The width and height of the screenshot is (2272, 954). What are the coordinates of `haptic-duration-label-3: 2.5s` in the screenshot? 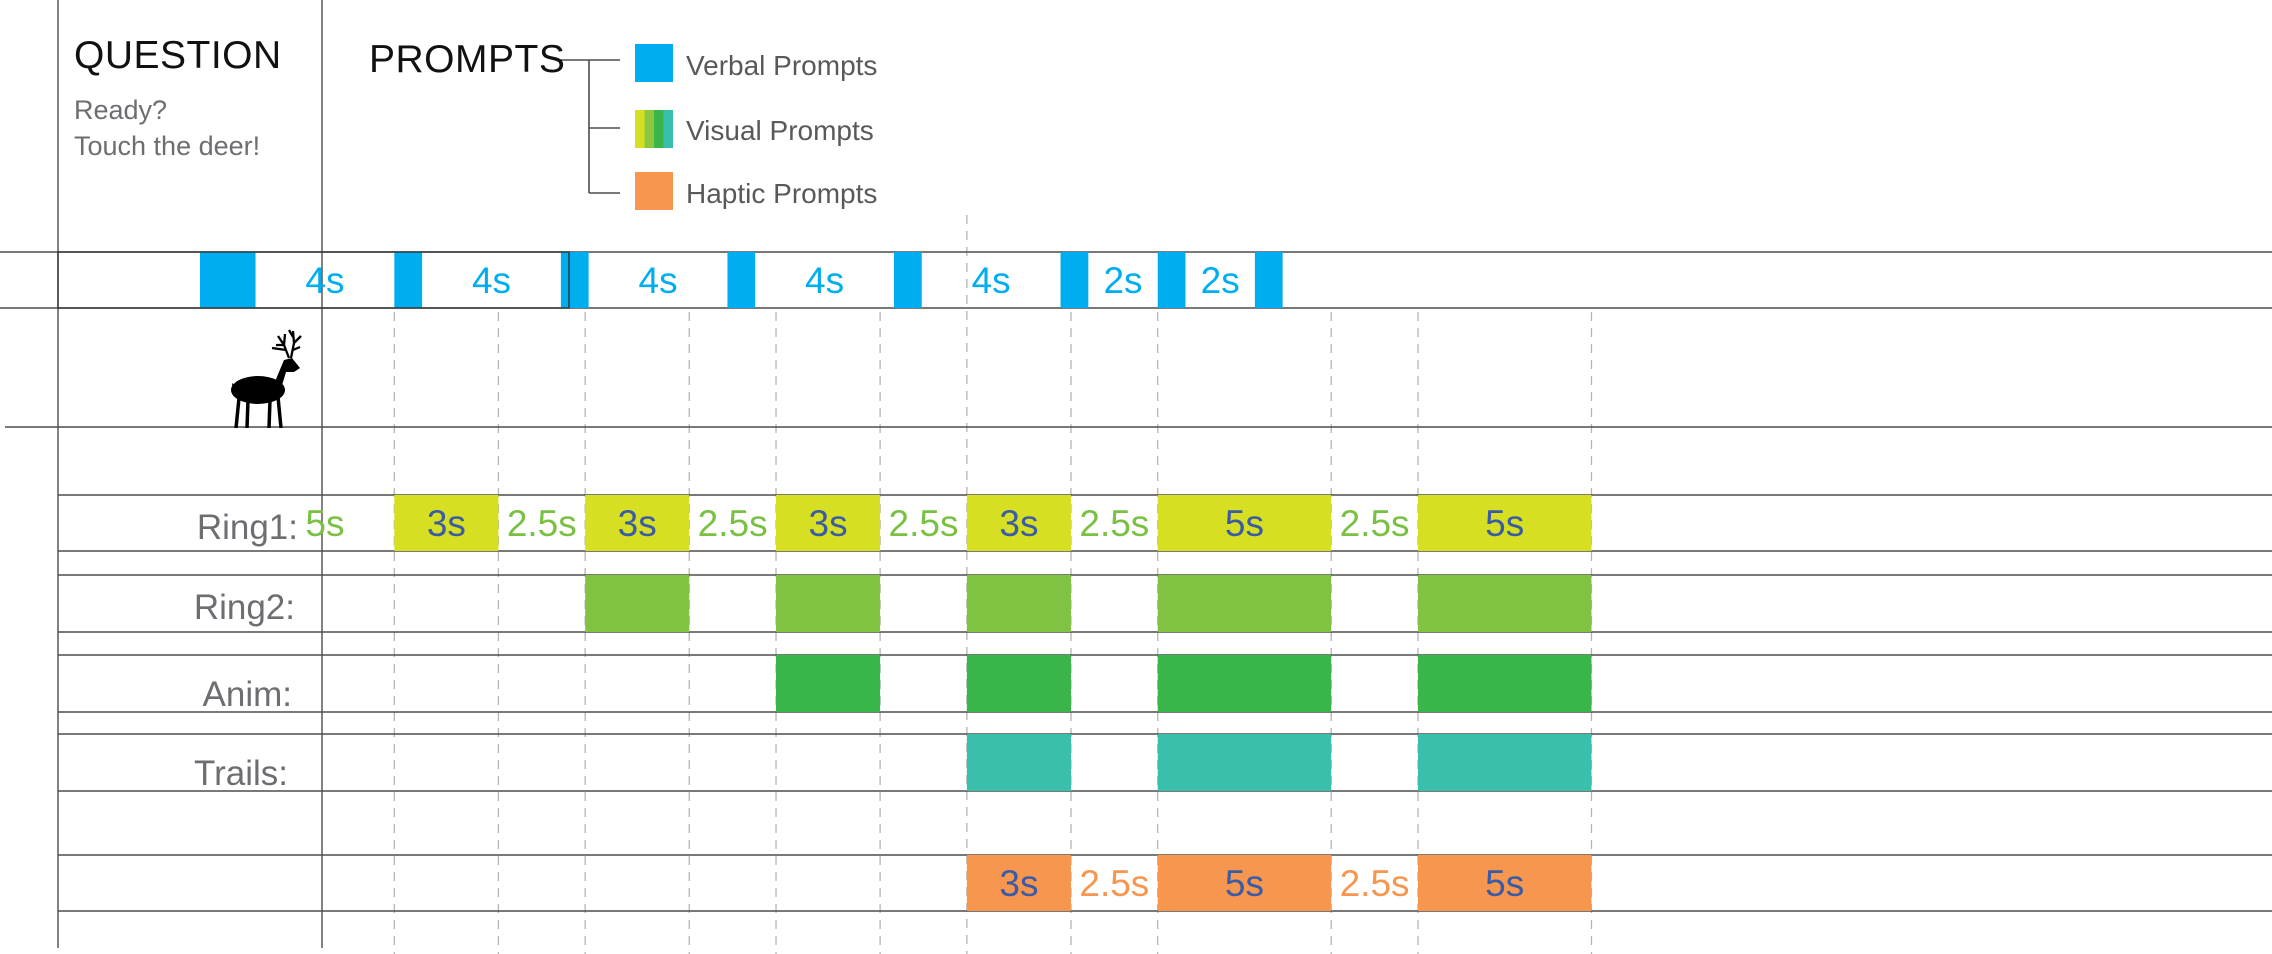 It's located at (1375, 883).